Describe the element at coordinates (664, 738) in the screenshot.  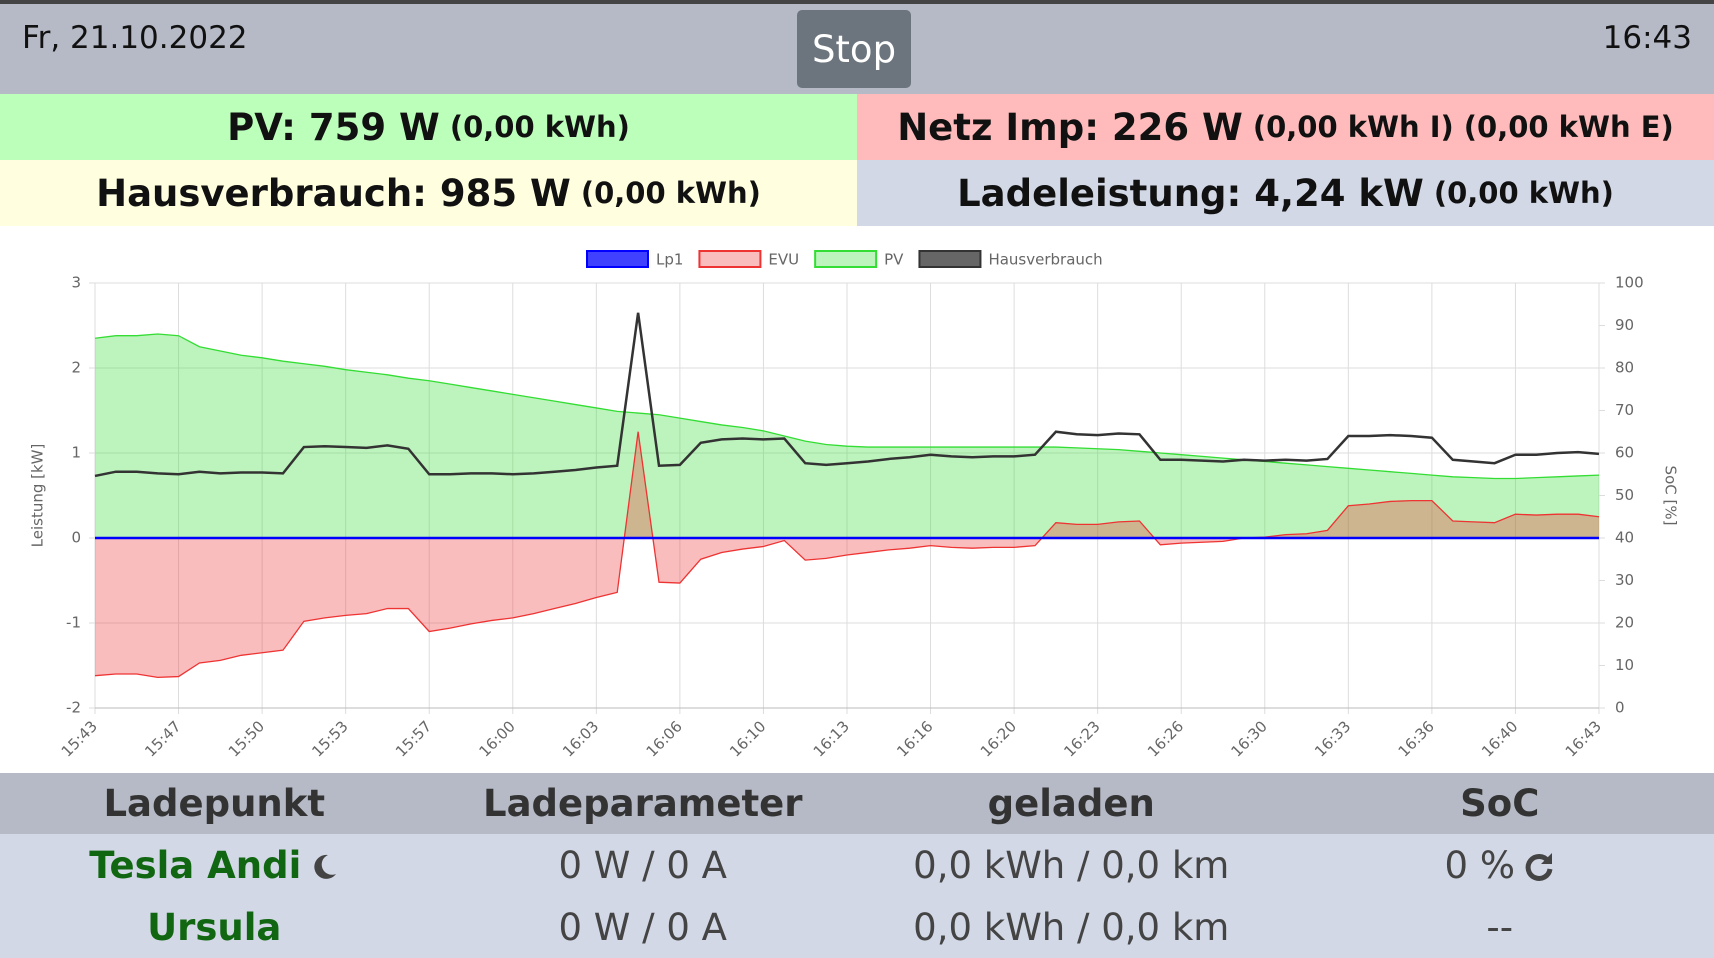
I see `x-tick-label: 16:06` at that location.